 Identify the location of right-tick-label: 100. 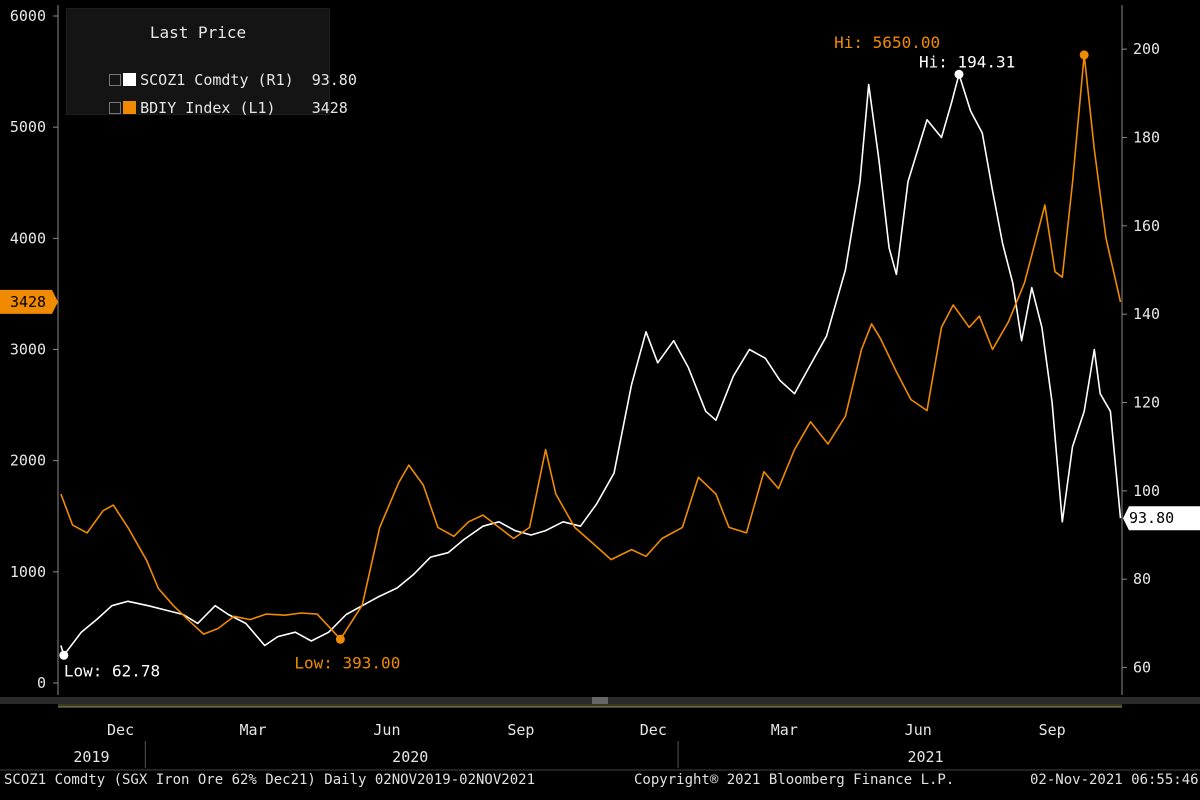
(1146, 491).